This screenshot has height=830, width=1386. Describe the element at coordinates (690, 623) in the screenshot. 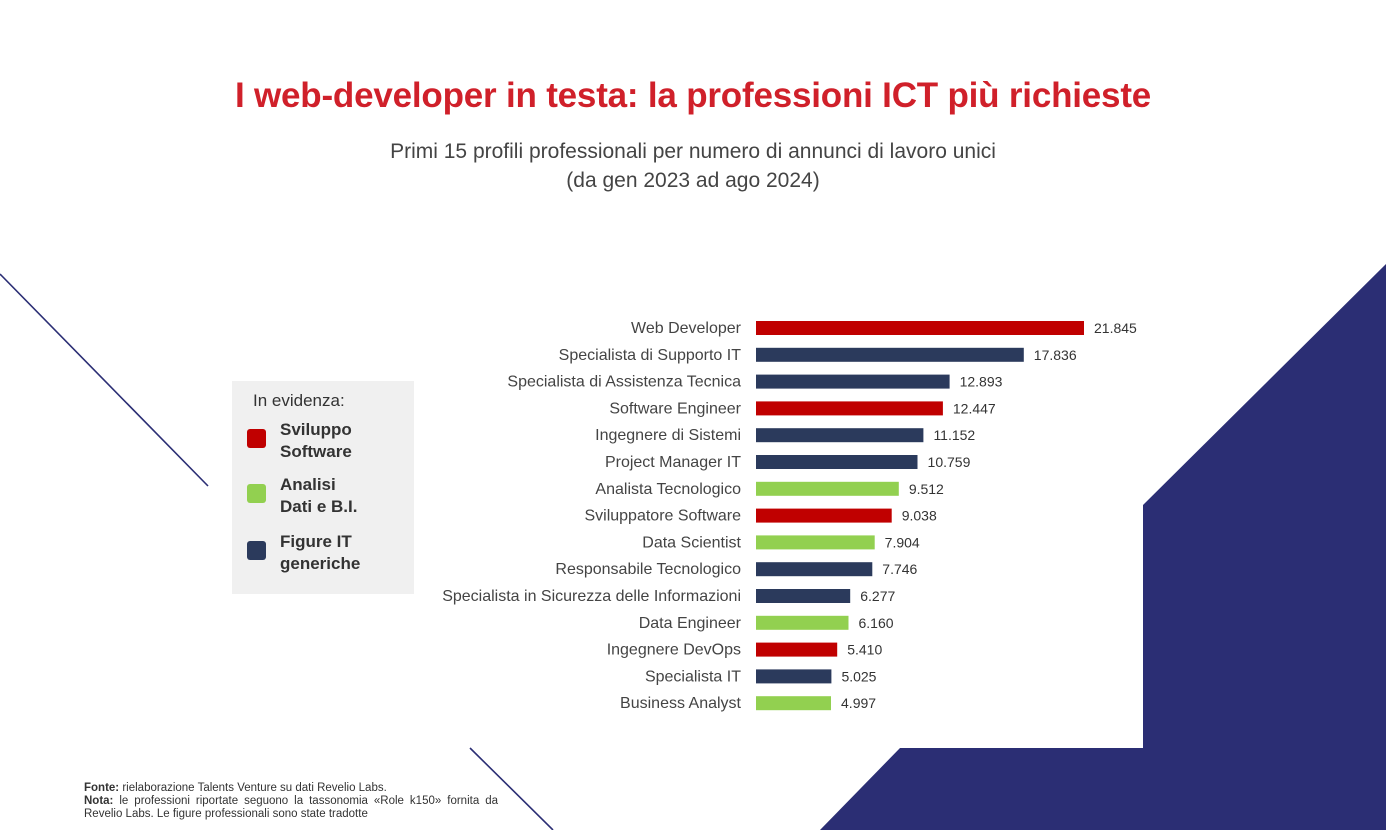

I see `category-label: Data Engineer` at that location.